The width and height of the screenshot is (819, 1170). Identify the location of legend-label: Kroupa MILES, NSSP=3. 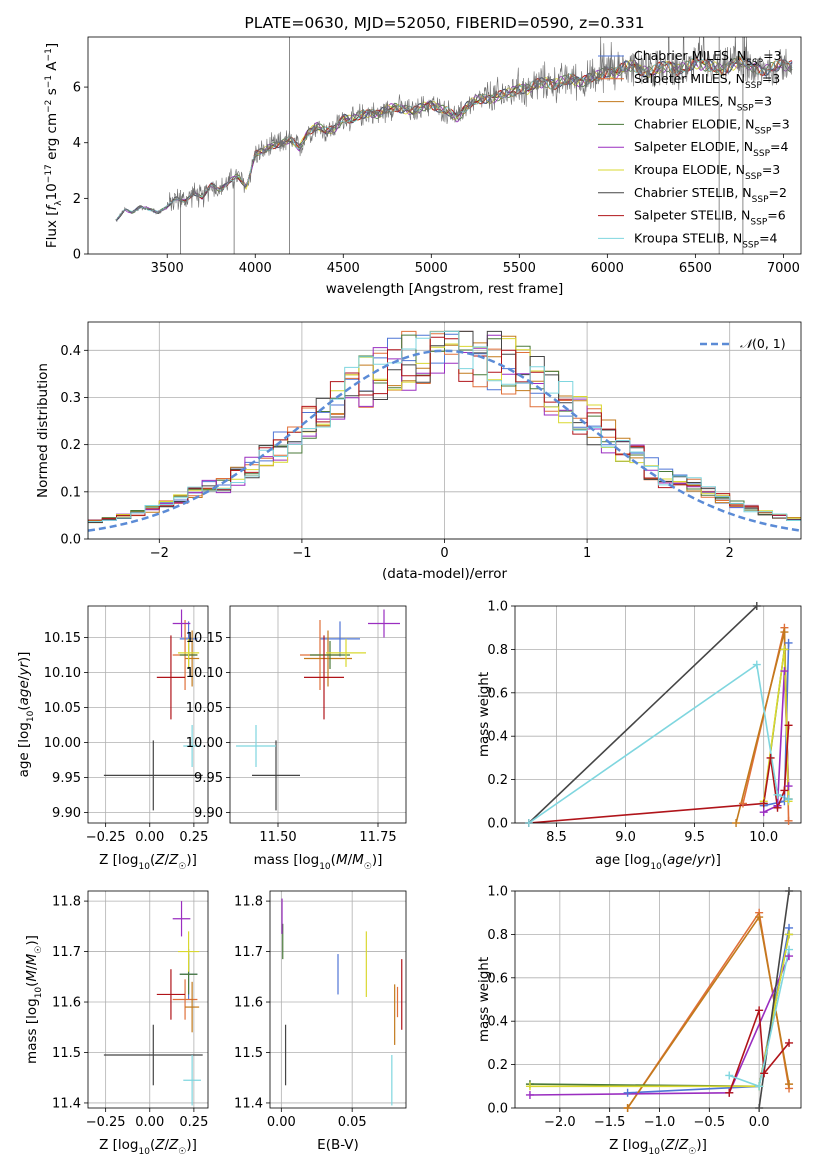
(703, 104).